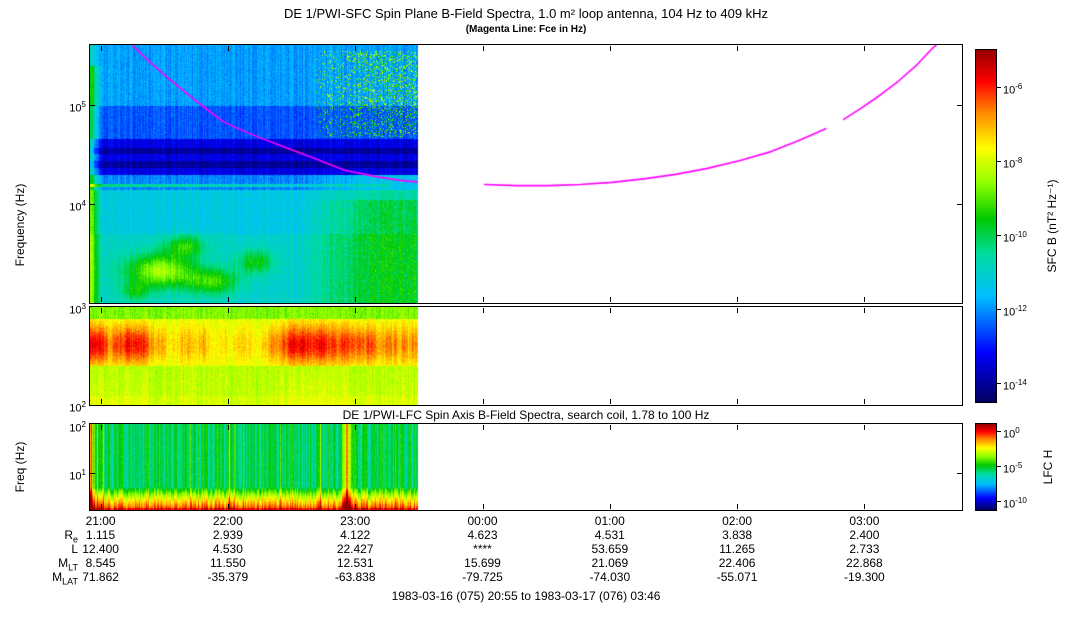  Describe the element at coordinates (100, 563) in the screenshot. I see `ephemeris-value: 8.545` at that location.